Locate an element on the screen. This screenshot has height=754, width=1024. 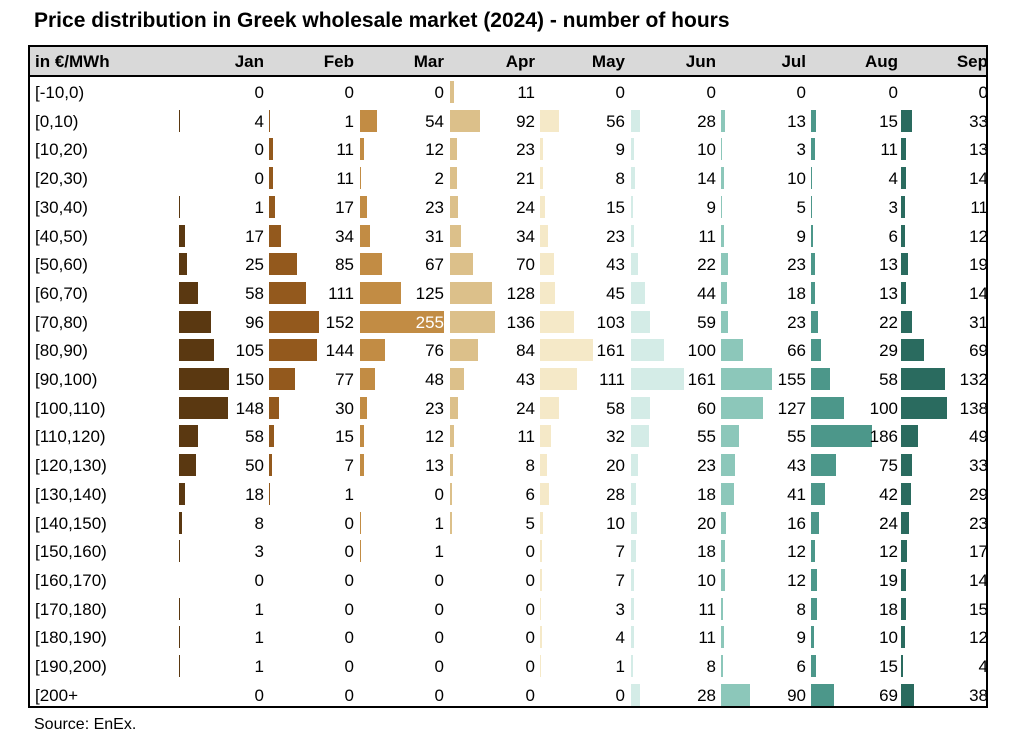
value-label: 75 is located at coordinates (888, 466).